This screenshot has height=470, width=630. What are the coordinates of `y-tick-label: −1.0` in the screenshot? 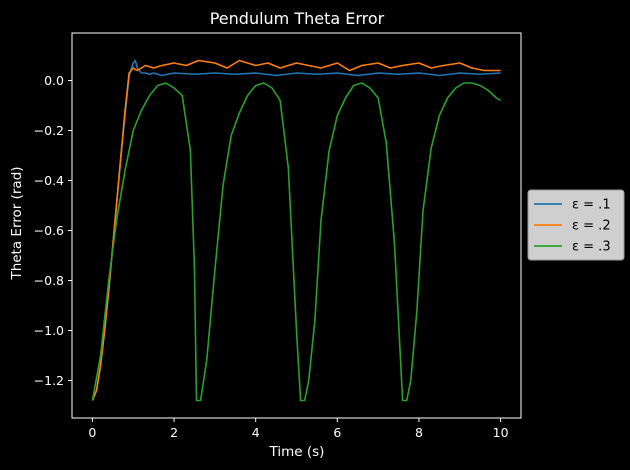 It's located at (49, 330).